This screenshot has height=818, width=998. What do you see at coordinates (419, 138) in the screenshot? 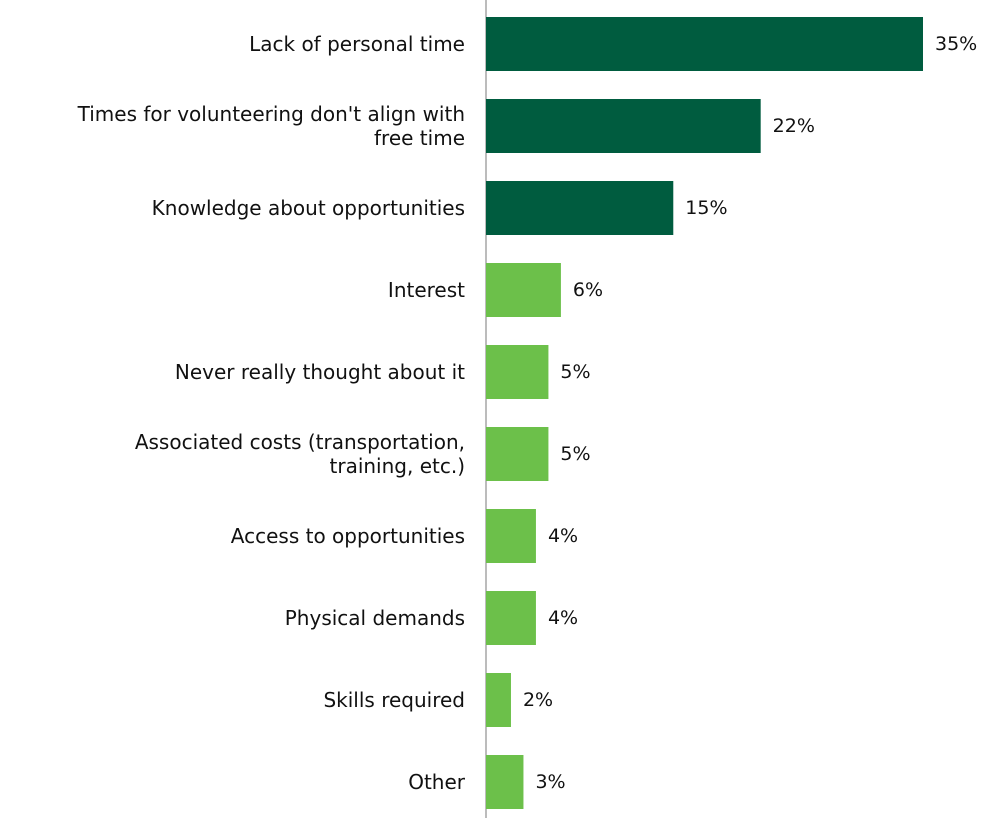
I see `category-label-line: free time` at bounding box center [419, 138].